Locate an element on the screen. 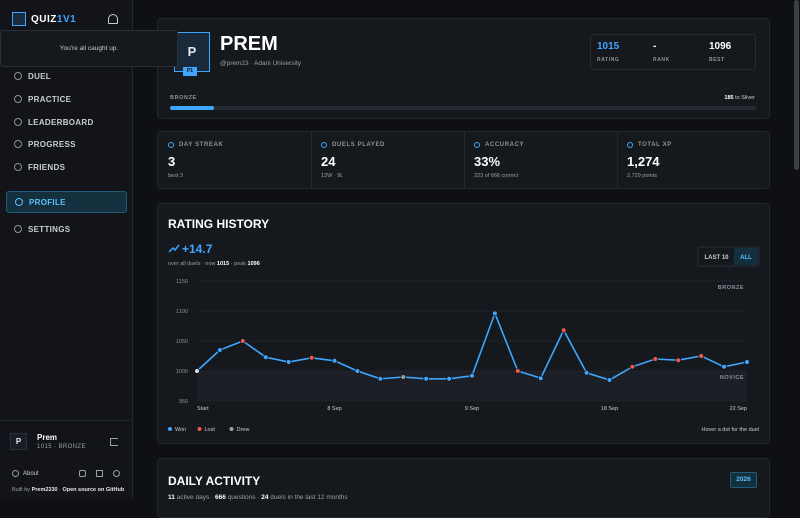 This screenshot has height=518, width=800. band-label: BRONZE is located at coordinates (731, 288).